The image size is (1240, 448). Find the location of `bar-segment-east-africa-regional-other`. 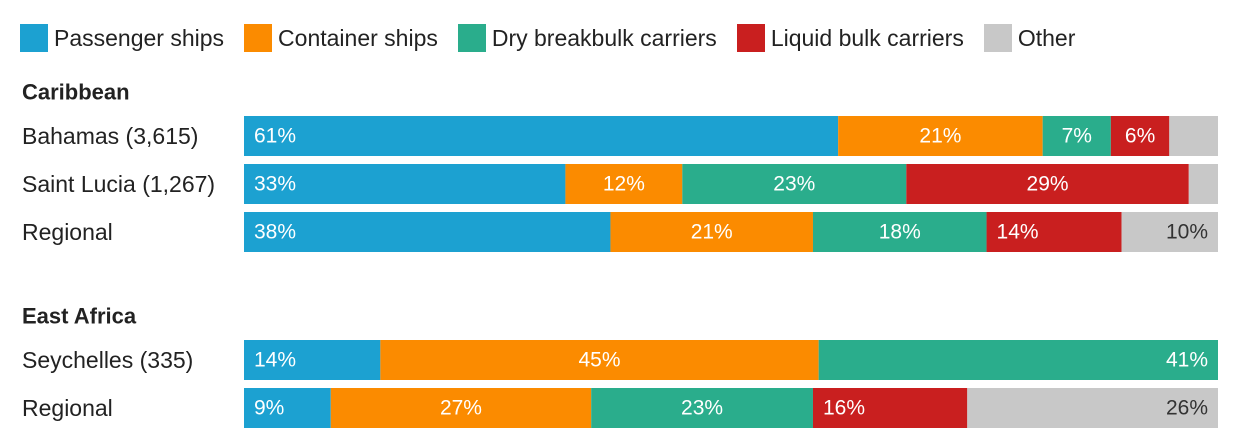

bar-segment-east-africa-regional-other is located at coordinates (1092, 408).